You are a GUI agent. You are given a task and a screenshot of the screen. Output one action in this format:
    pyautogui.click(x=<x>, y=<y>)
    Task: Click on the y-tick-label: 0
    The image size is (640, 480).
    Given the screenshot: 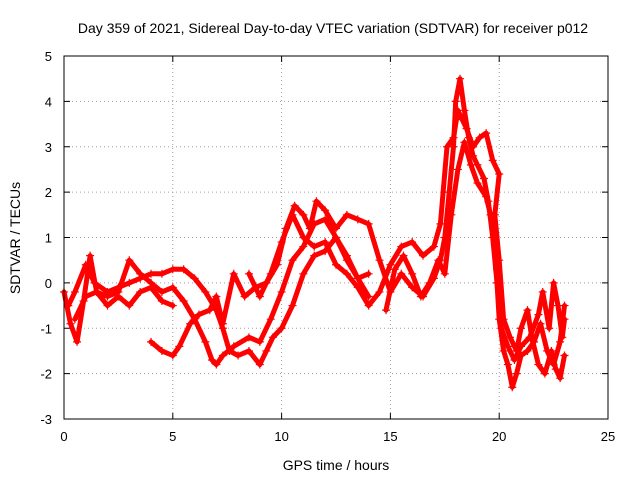 What is the action you would take?
    pyautogui.click(x=48, y=283)
    